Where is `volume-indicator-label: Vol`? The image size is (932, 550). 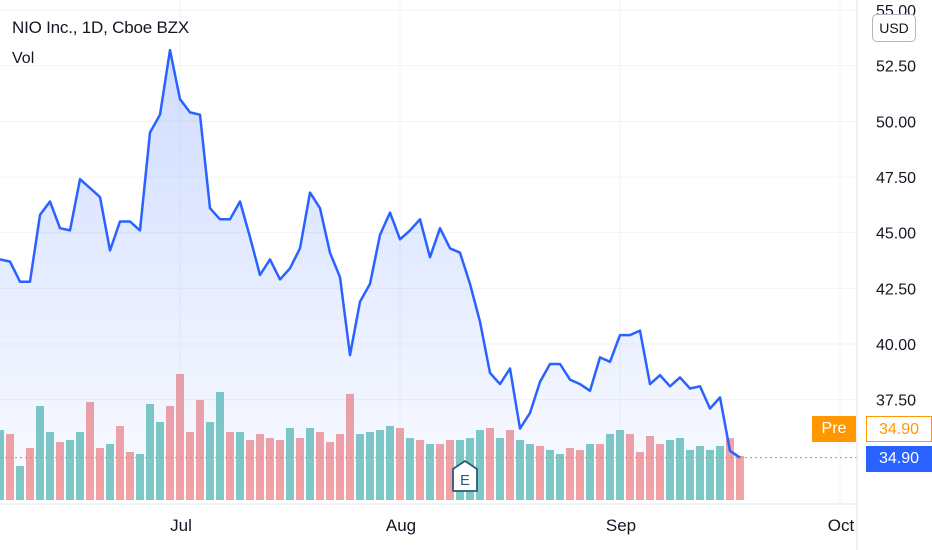 volume-indicator-label: Vol is located at coordinates (23, 58).